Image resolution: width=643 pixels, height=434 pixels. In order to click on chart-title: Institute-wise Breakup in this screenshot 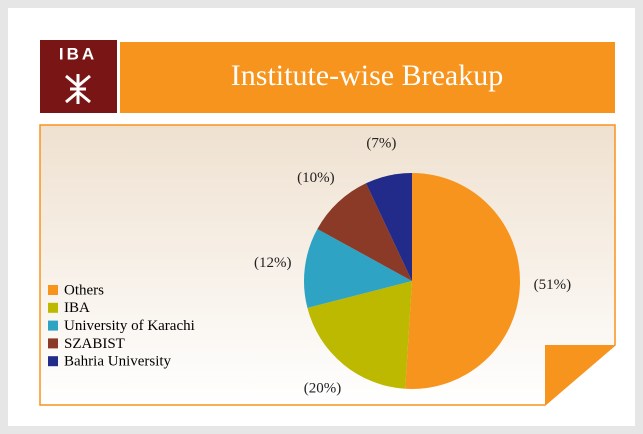, I will do `click(367, 75)`.